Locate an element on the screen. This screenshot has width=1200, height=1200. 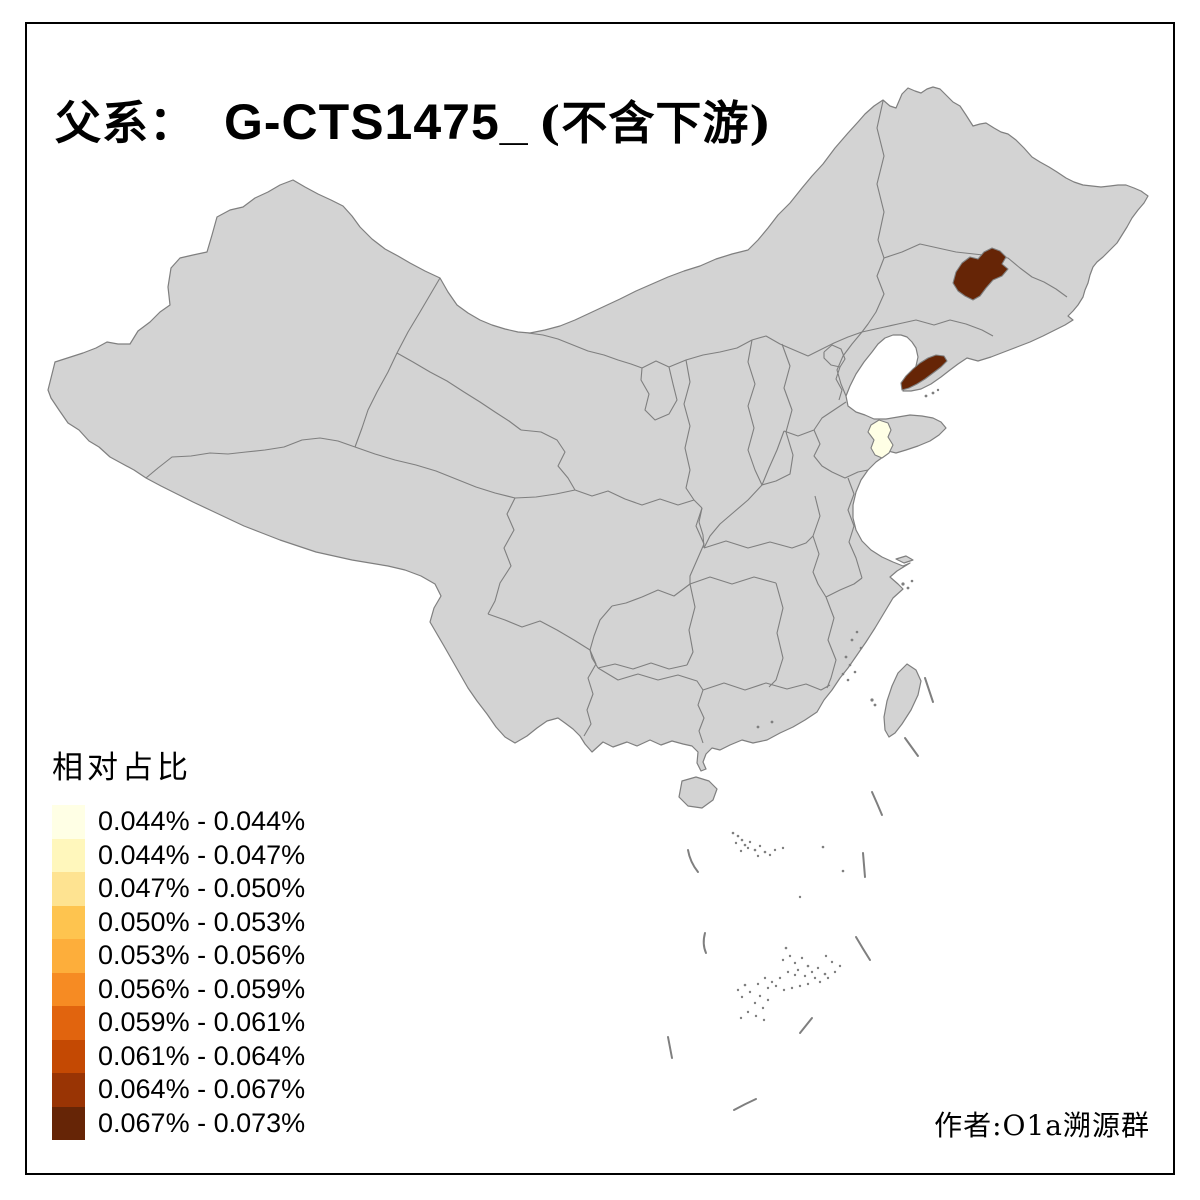
attribution: 作者:O1a溯源群 is located at coordinates (1042, 1125).